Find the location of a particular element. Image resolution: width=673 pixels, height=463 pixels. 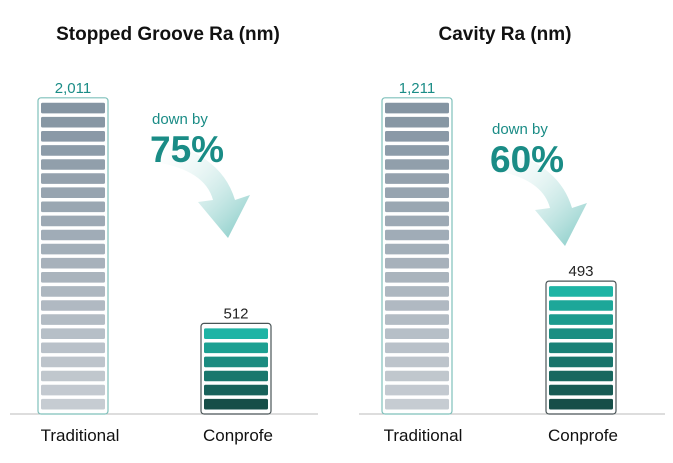

data-label-traditional: 2,011 is located at coordinates (73, 88).